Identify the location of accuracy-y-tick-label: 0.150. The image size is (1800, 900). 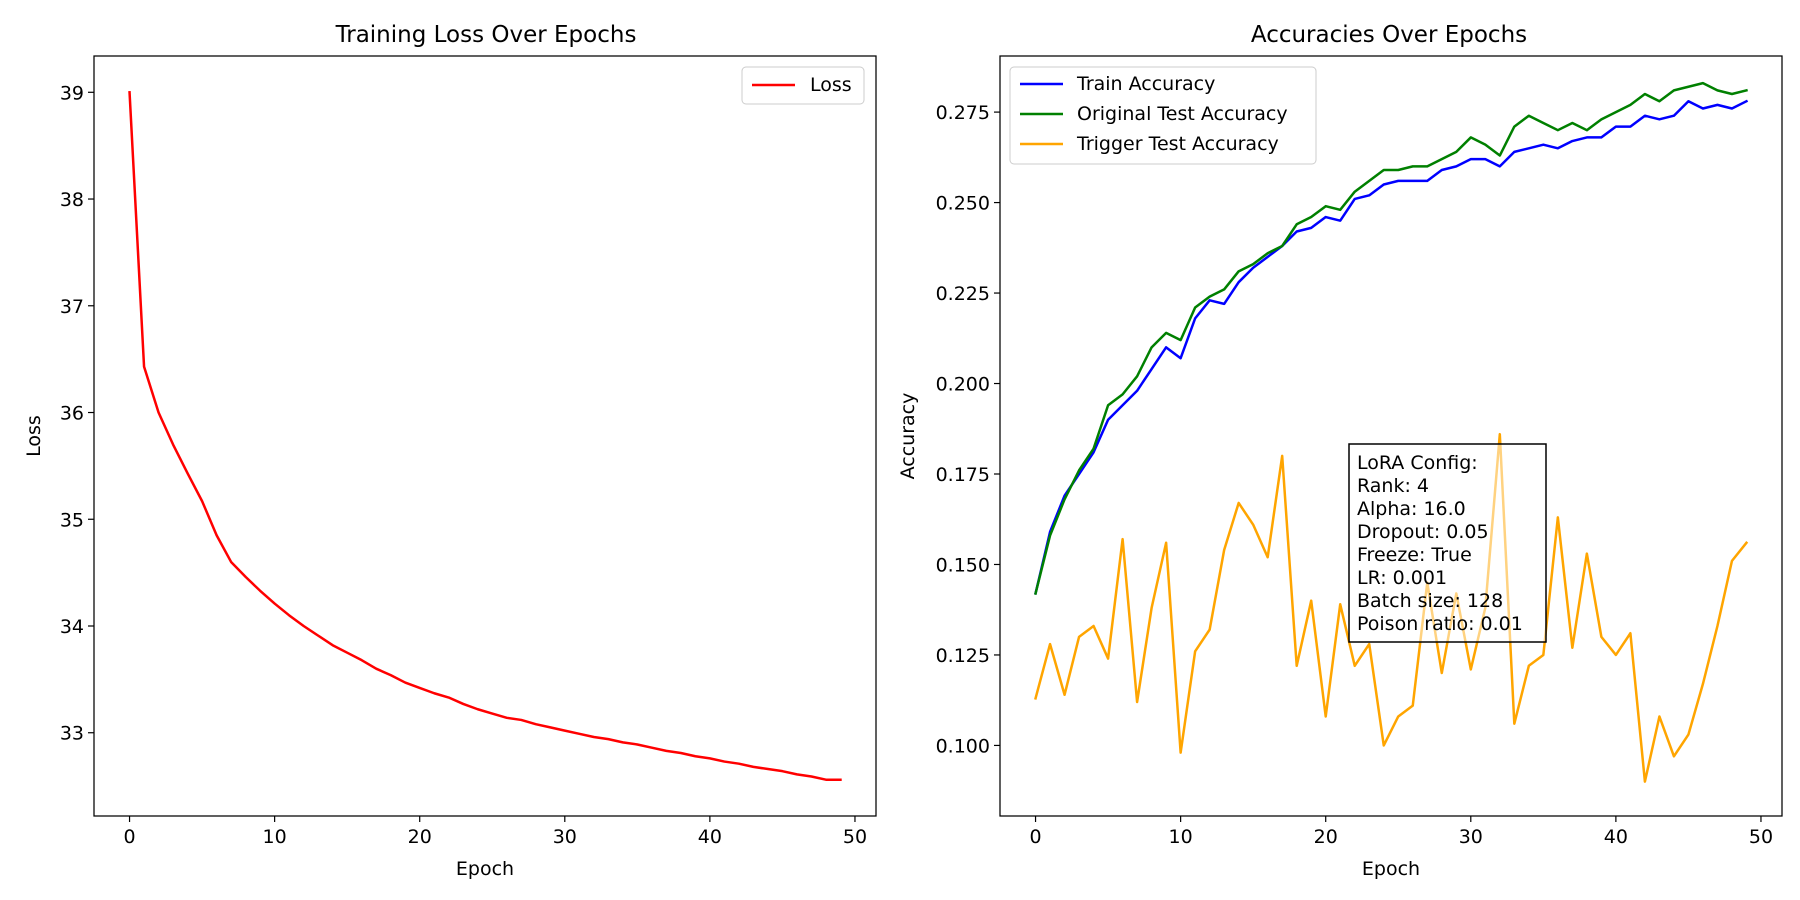
(963, 565).